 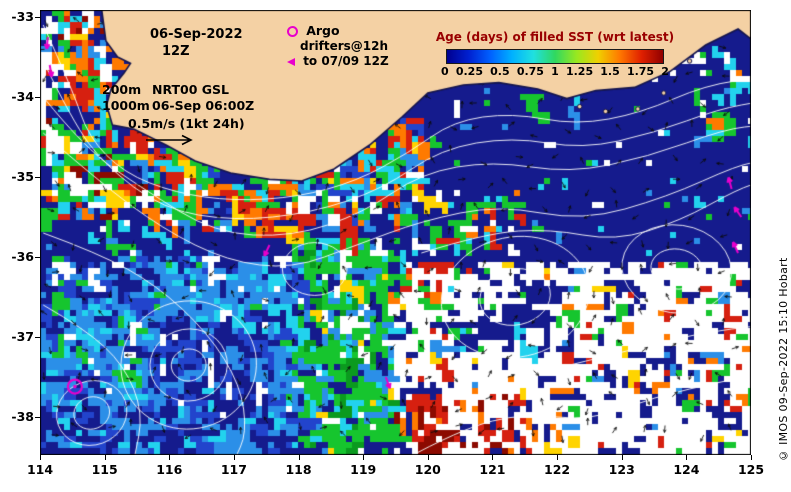 I want to click on x-tick-label: 118, so click(x=298, y=469).